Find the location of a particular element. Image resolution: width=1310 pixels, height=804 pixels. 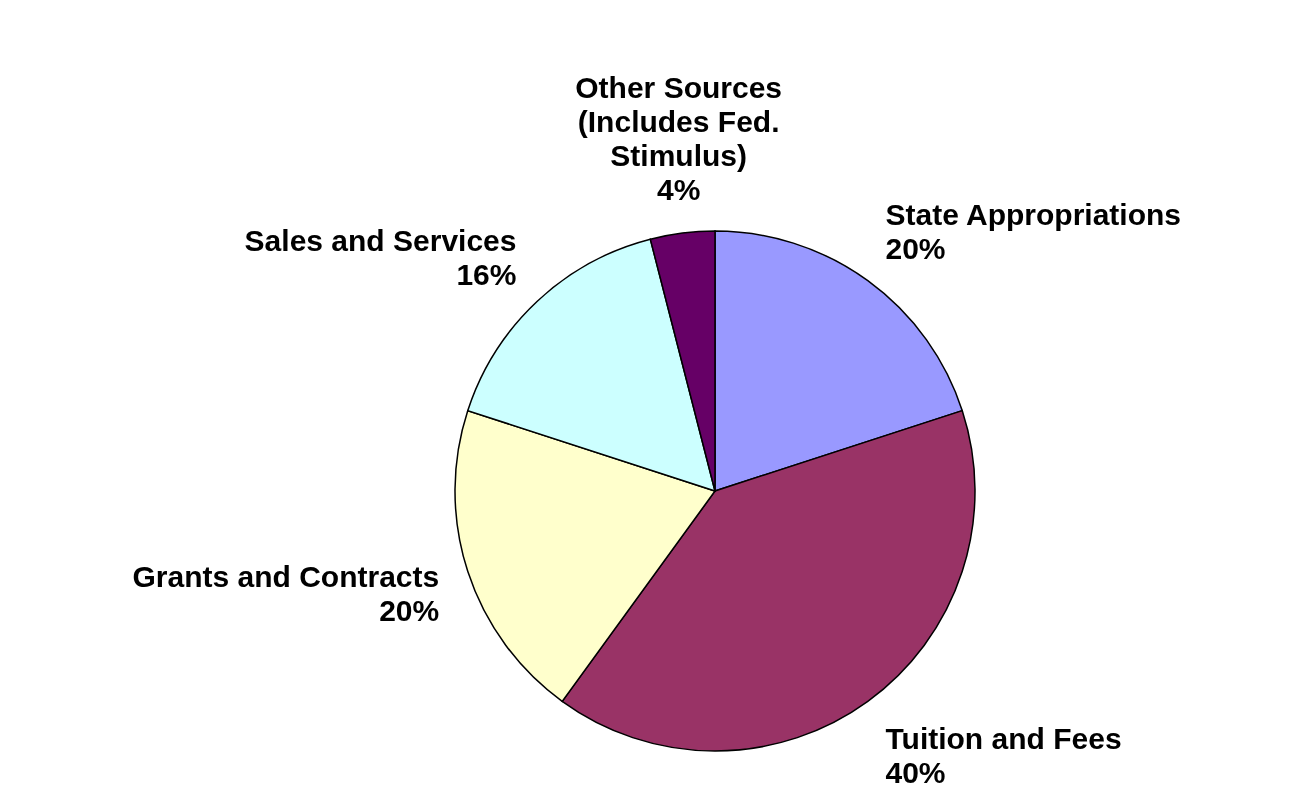

slice-label: State Appropriations is located at coordinates (1033, 214).